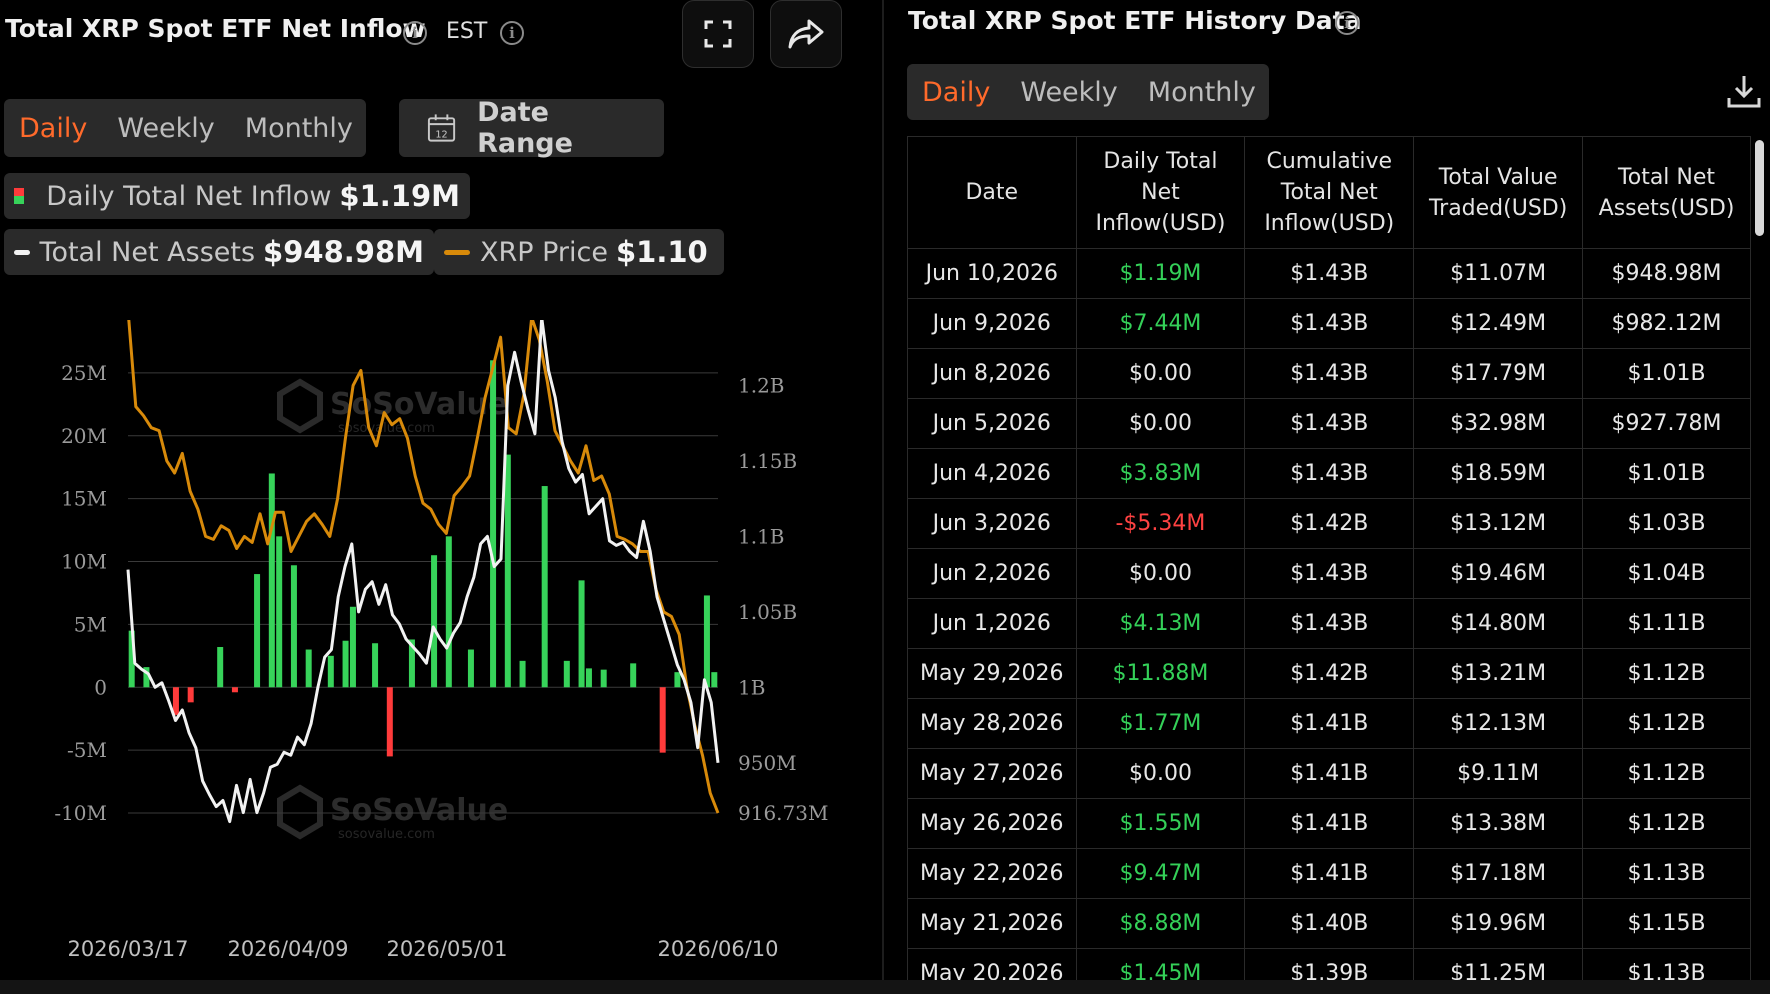  I want to click on table-row: Jun 3,2026 -$5.34M $1.42B $13.12M $1.03B, so click(1329, 523).